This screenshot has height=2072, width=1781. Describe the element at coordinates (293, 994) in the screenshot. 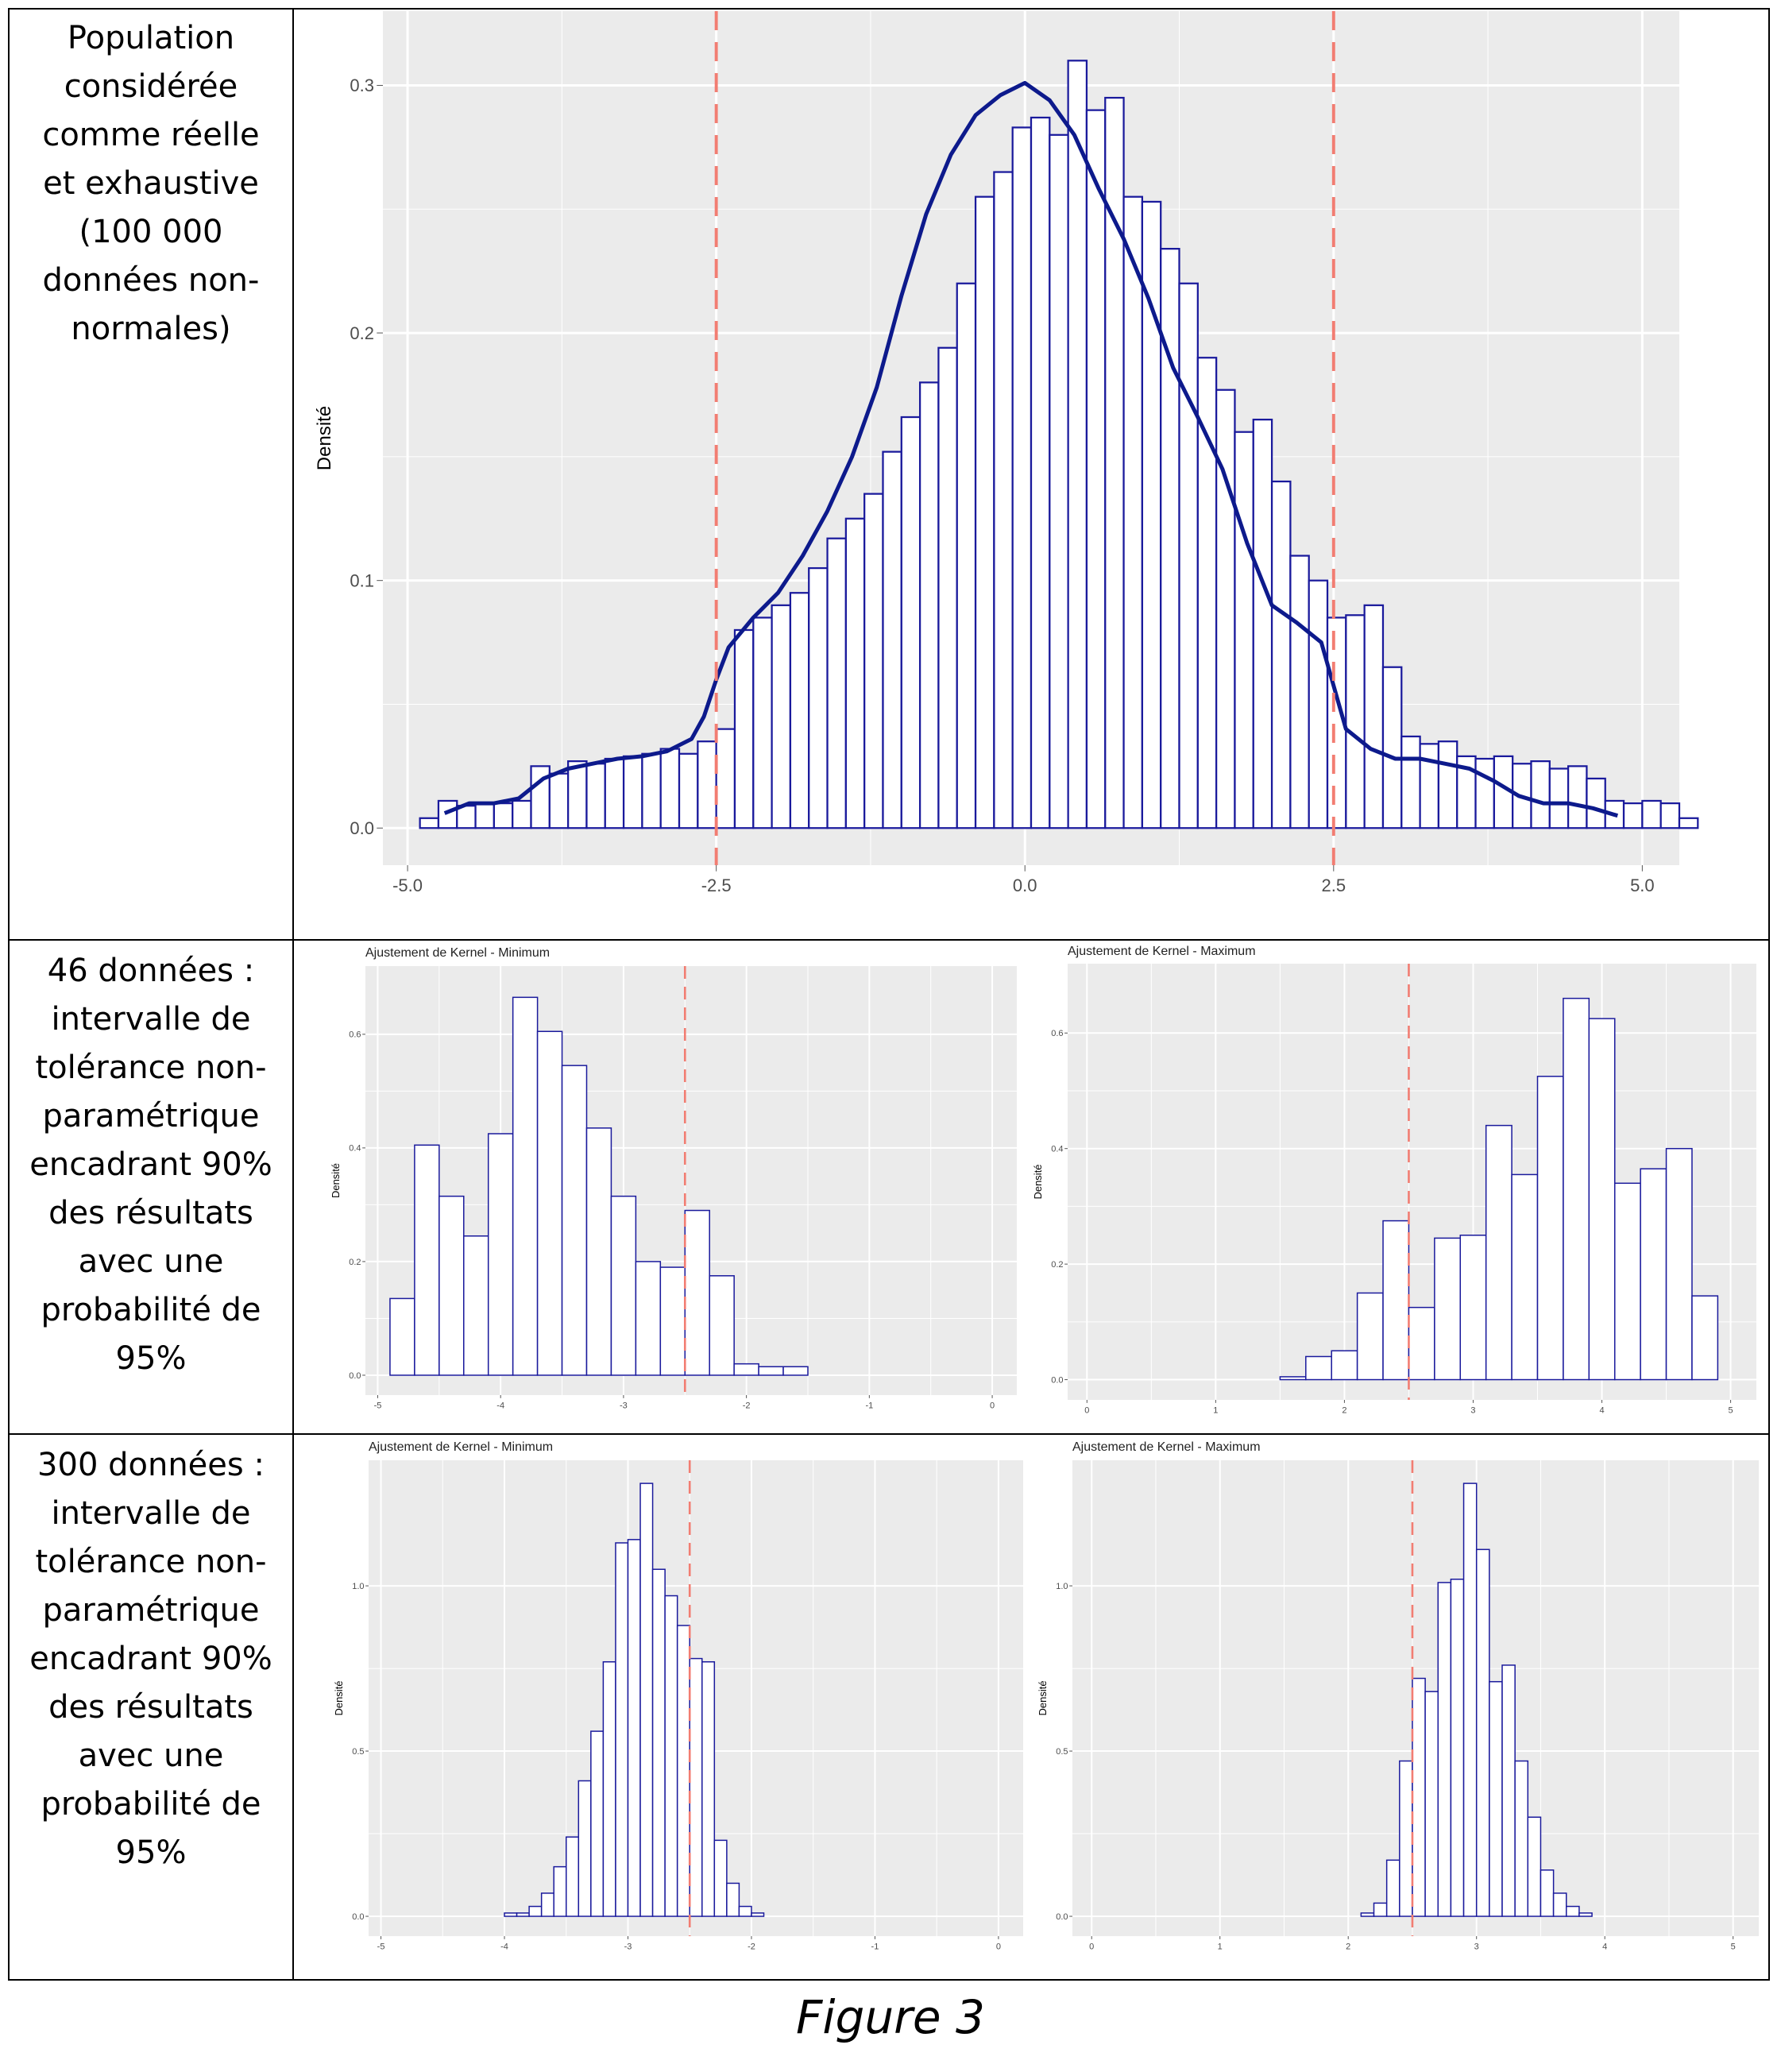

I see `column-divider` at that location.